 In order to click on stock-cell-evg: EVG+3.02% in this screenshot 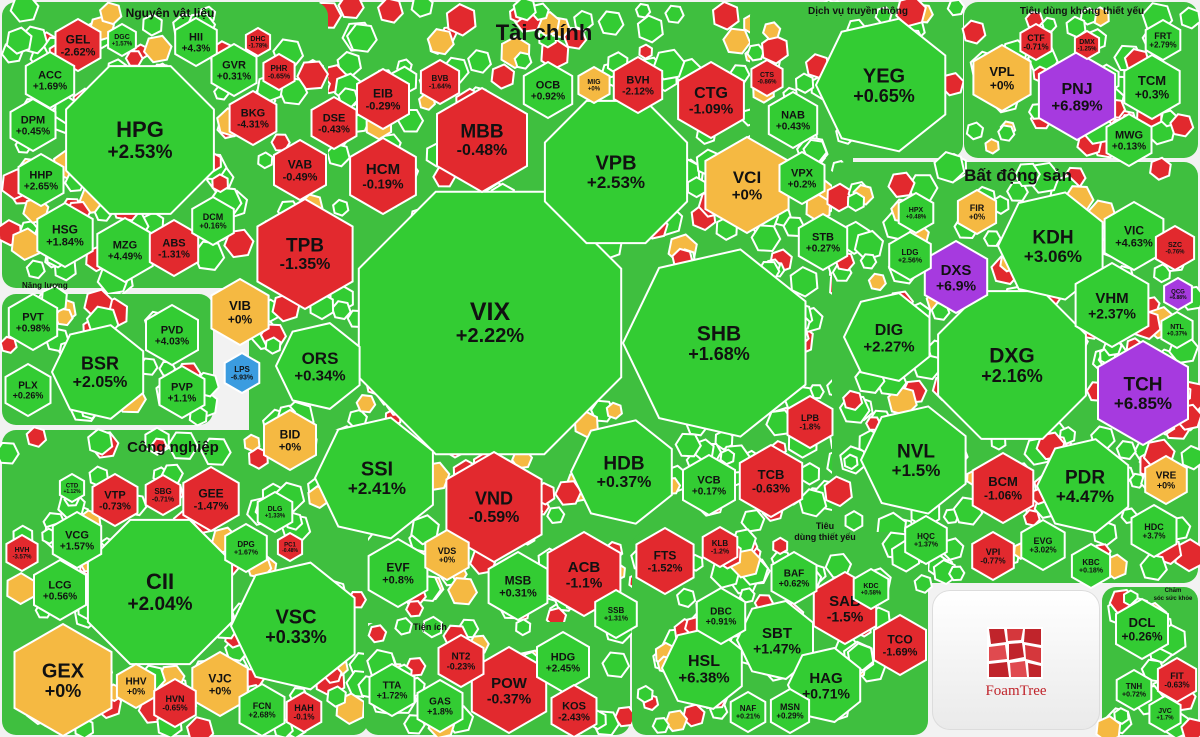, I will do `click(1043, 545)`.